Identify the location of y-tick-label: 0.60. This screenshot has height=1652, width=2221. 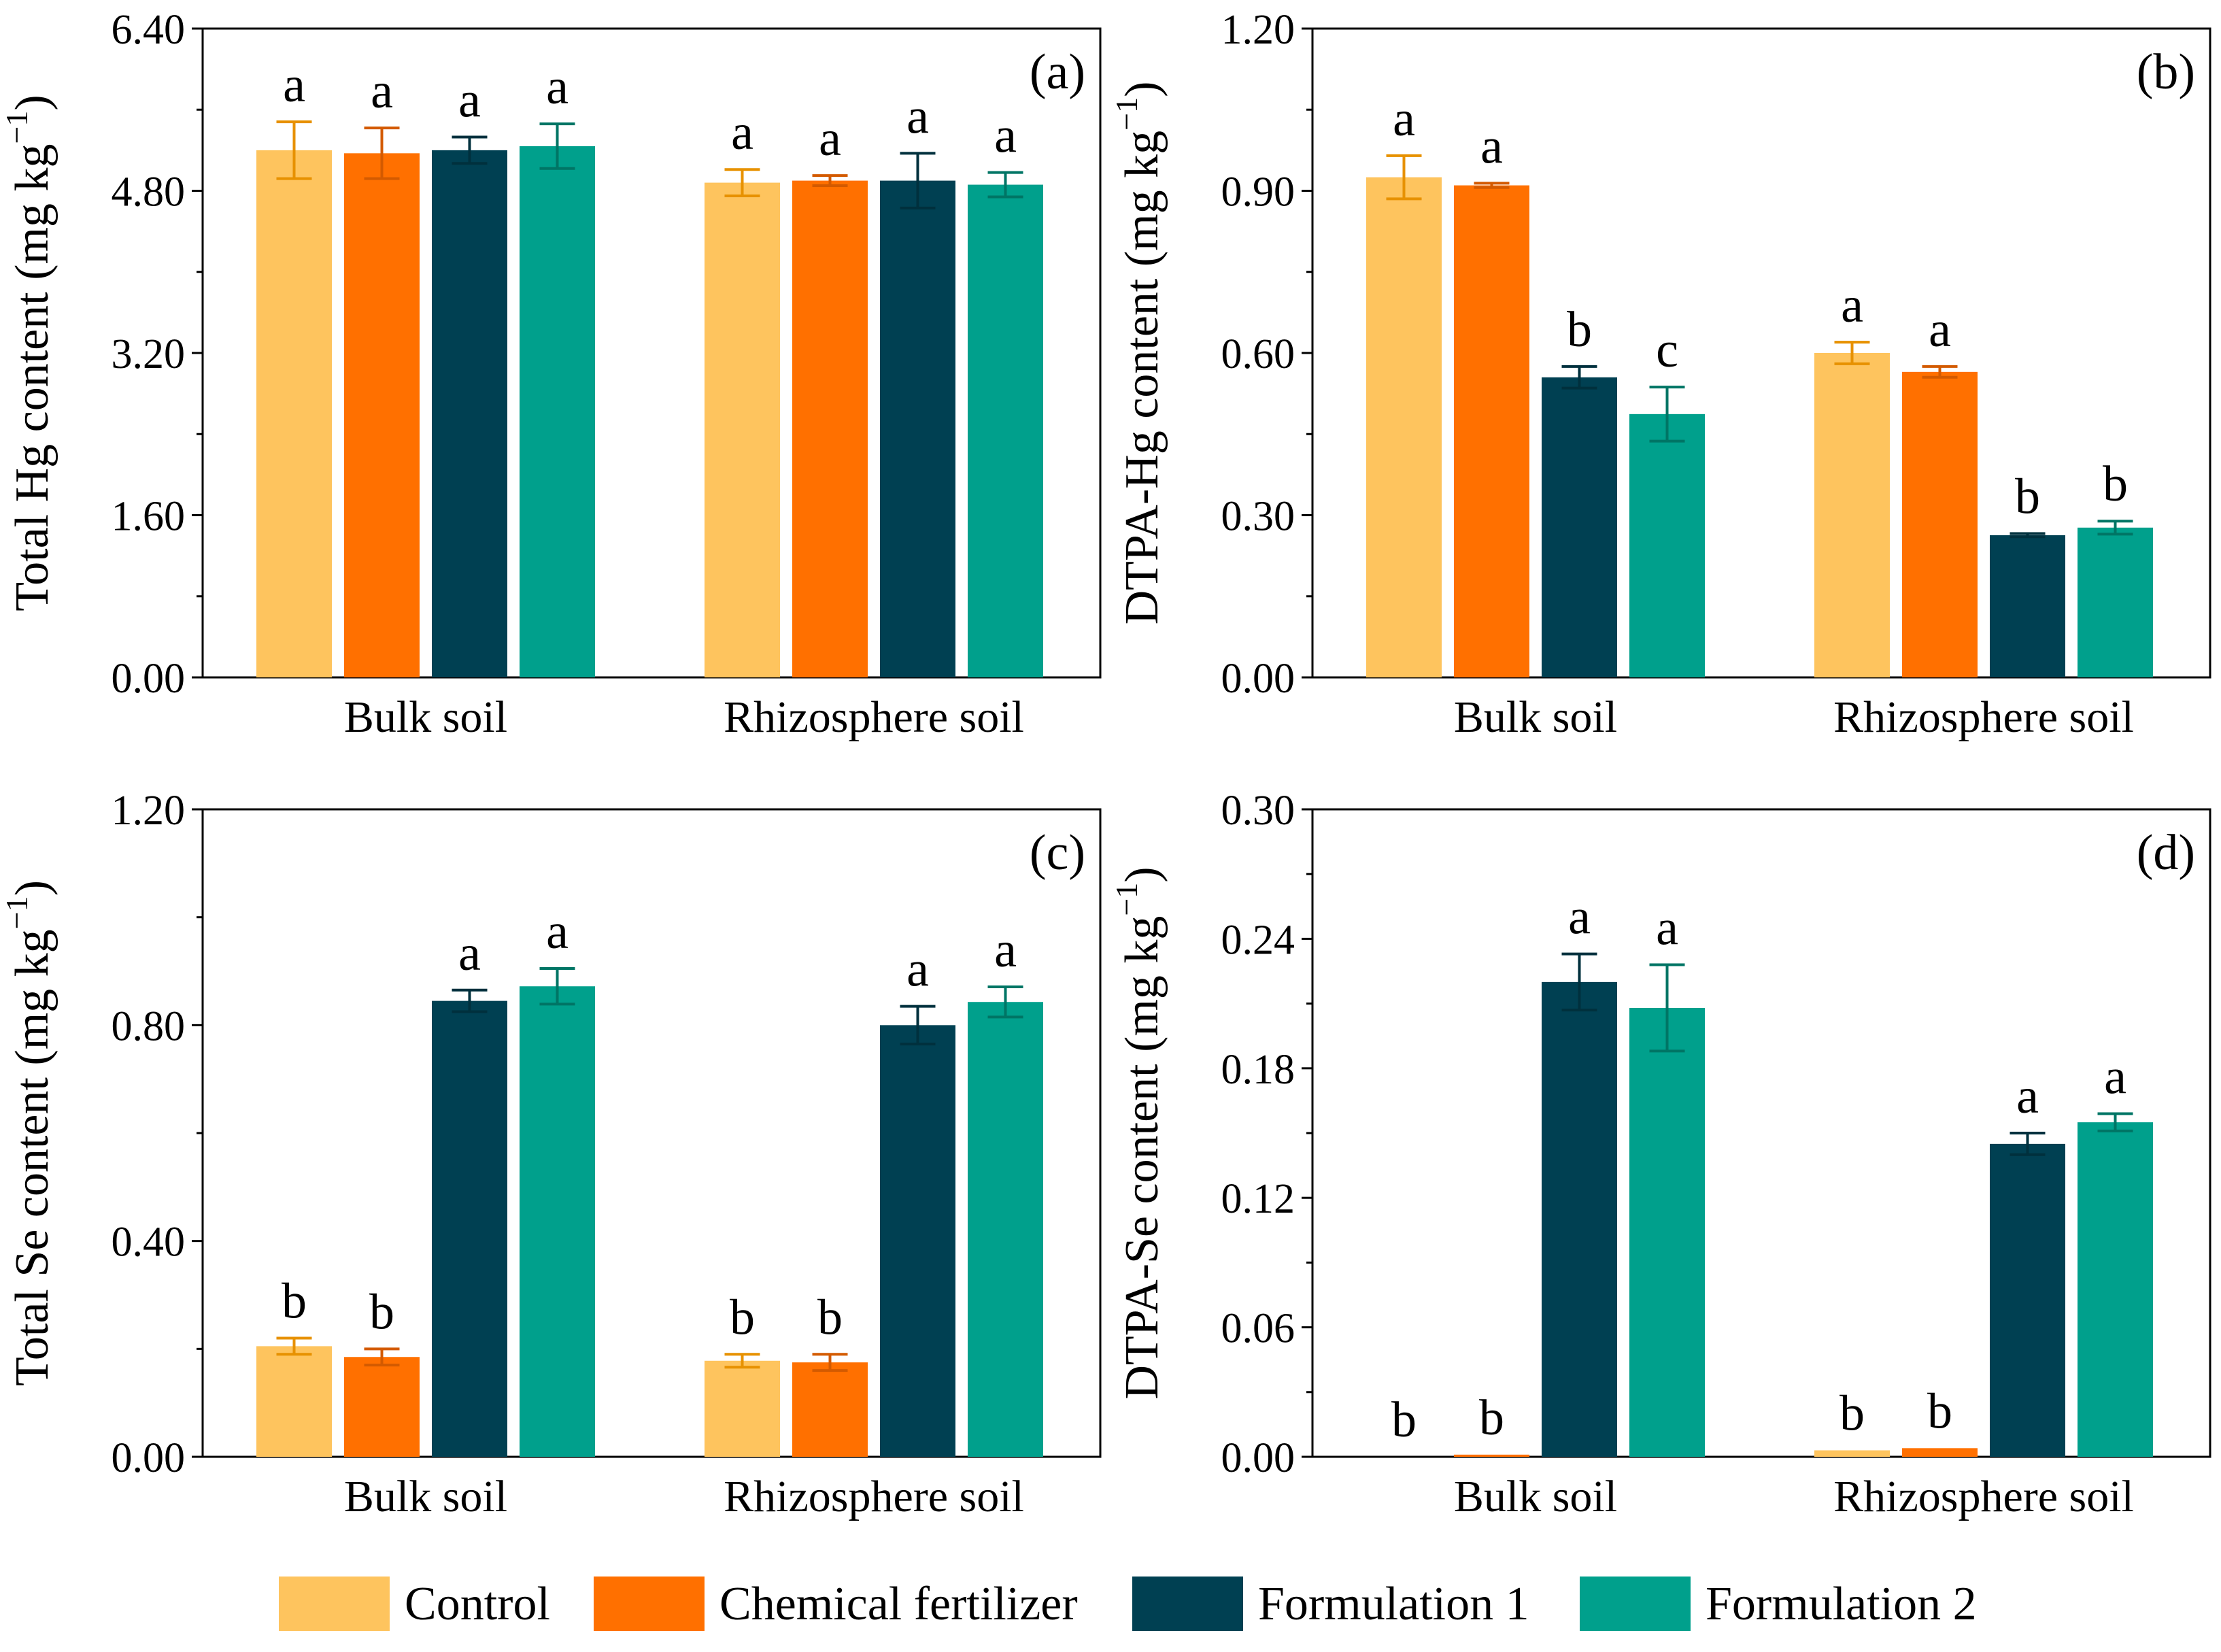
(1258, 354).